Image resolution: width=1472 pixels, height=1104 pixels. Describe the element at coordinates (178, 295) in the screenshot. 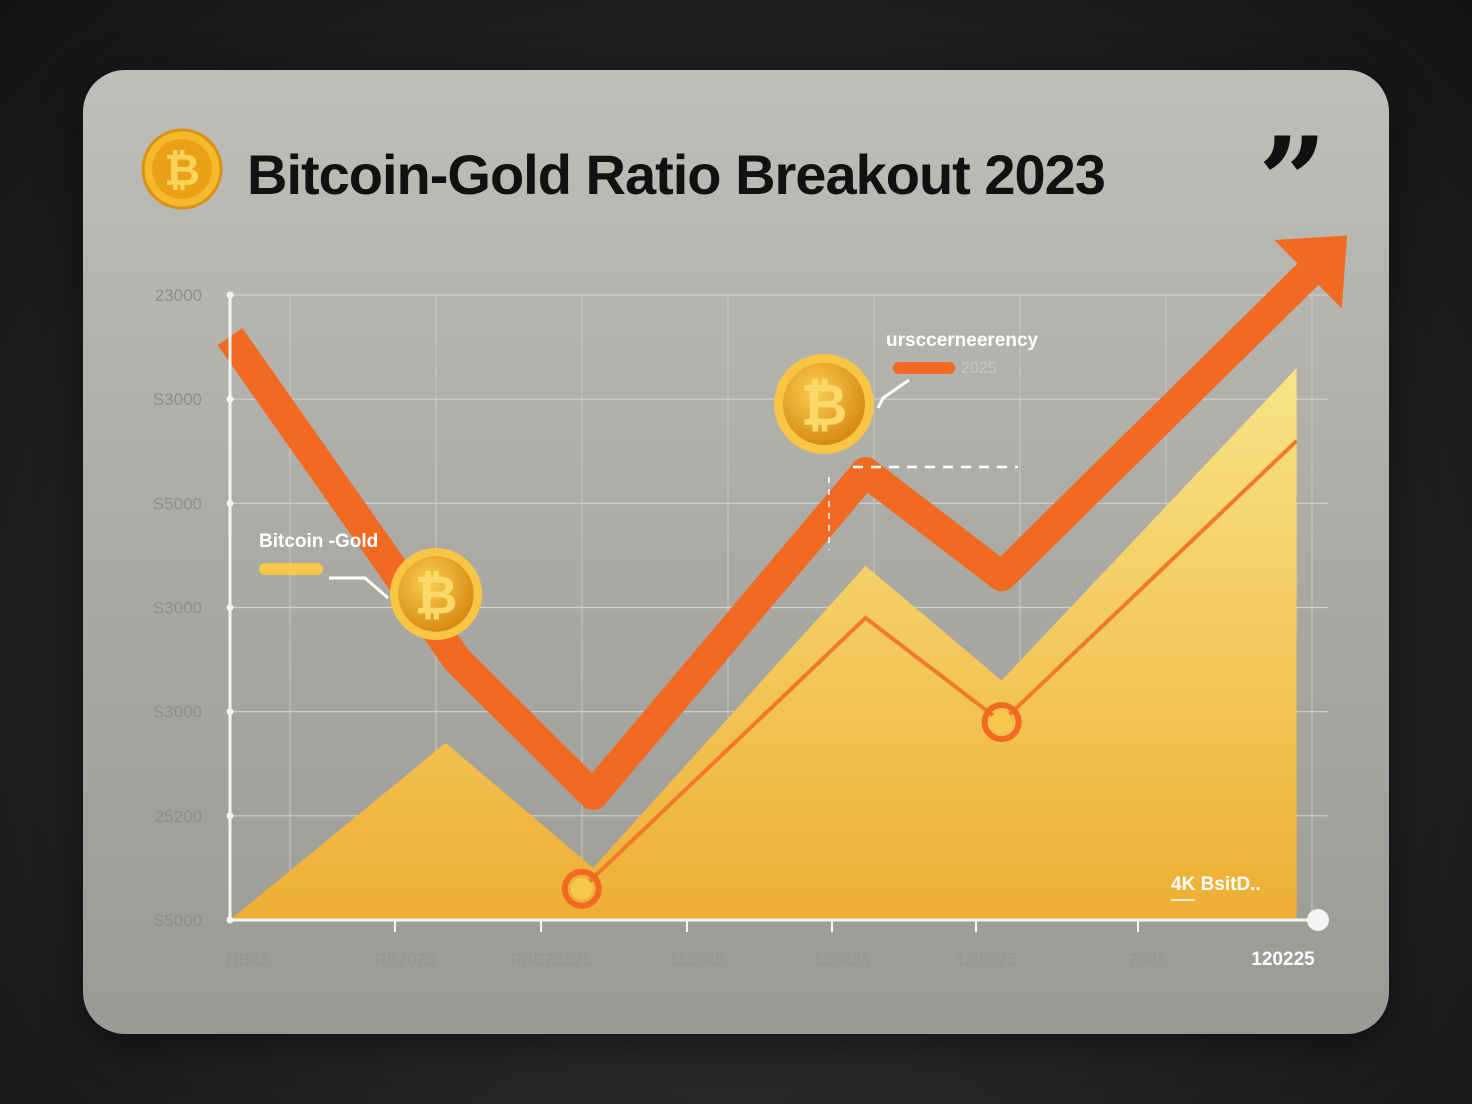

I see `y-tick-label: 23000` at that location.